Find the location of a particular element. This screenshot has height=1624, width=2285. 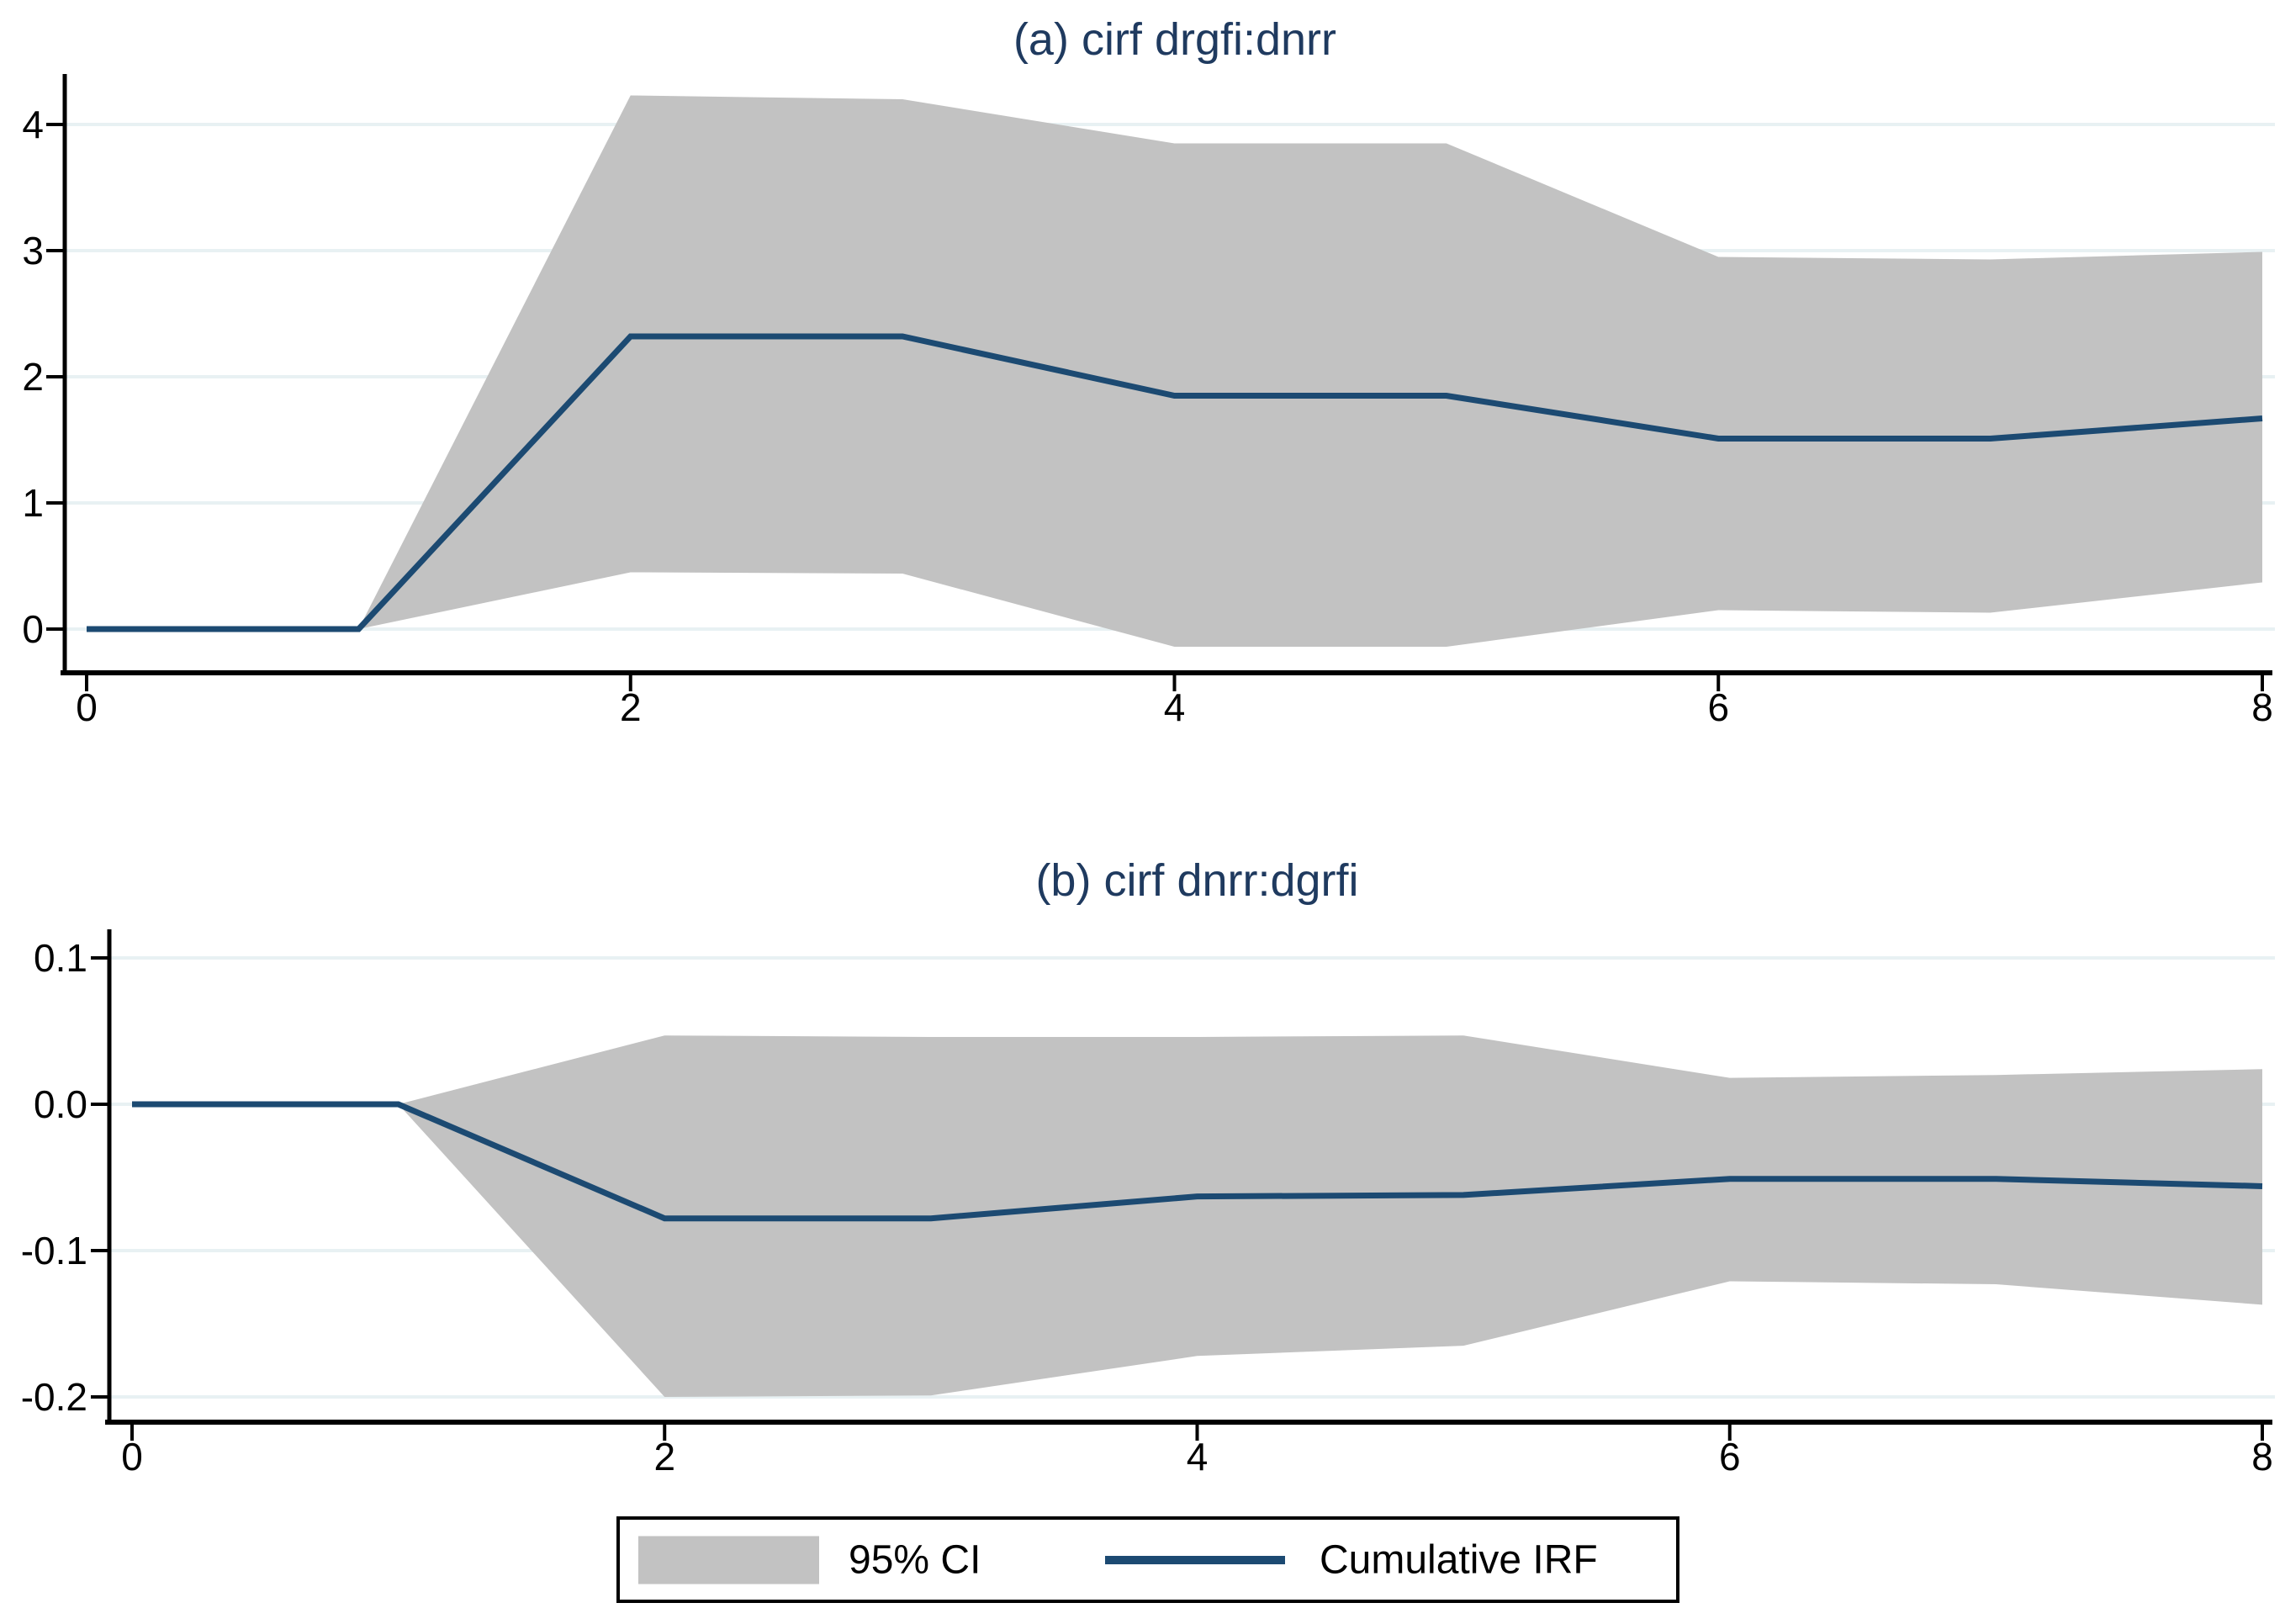

panel-a-y-tick-label: 4 is located at coordinates (33, 124).